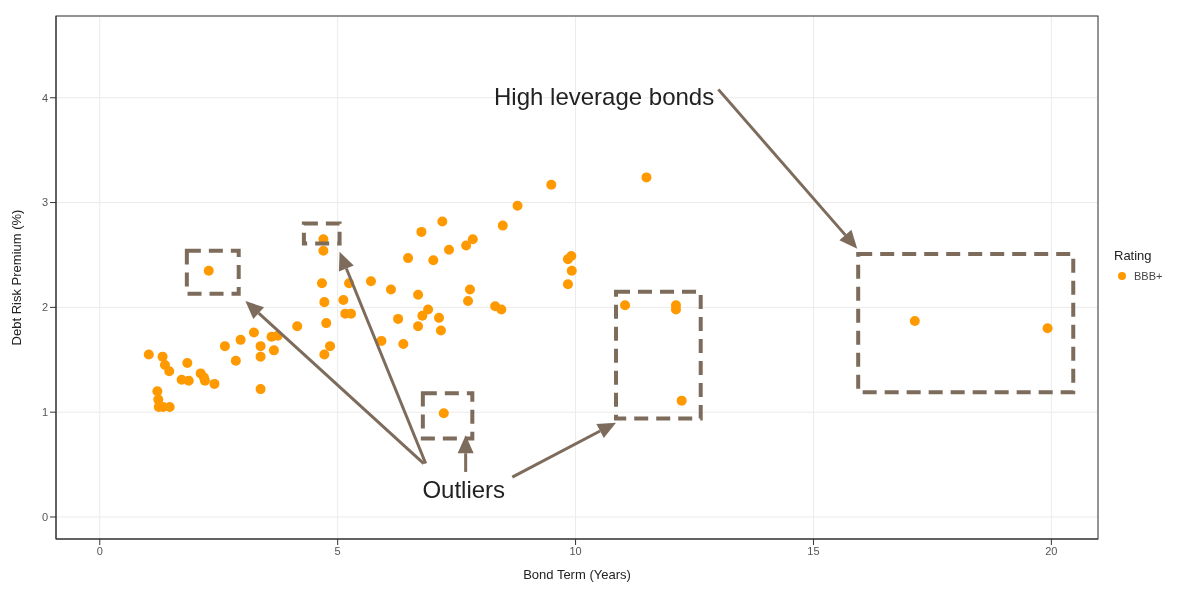 Image resolution: width=1187 pixels, height=597 pixels. Describe the element at coordinates (813, 550) in the screenshot. I see `x-tick-label: 15` at that location.